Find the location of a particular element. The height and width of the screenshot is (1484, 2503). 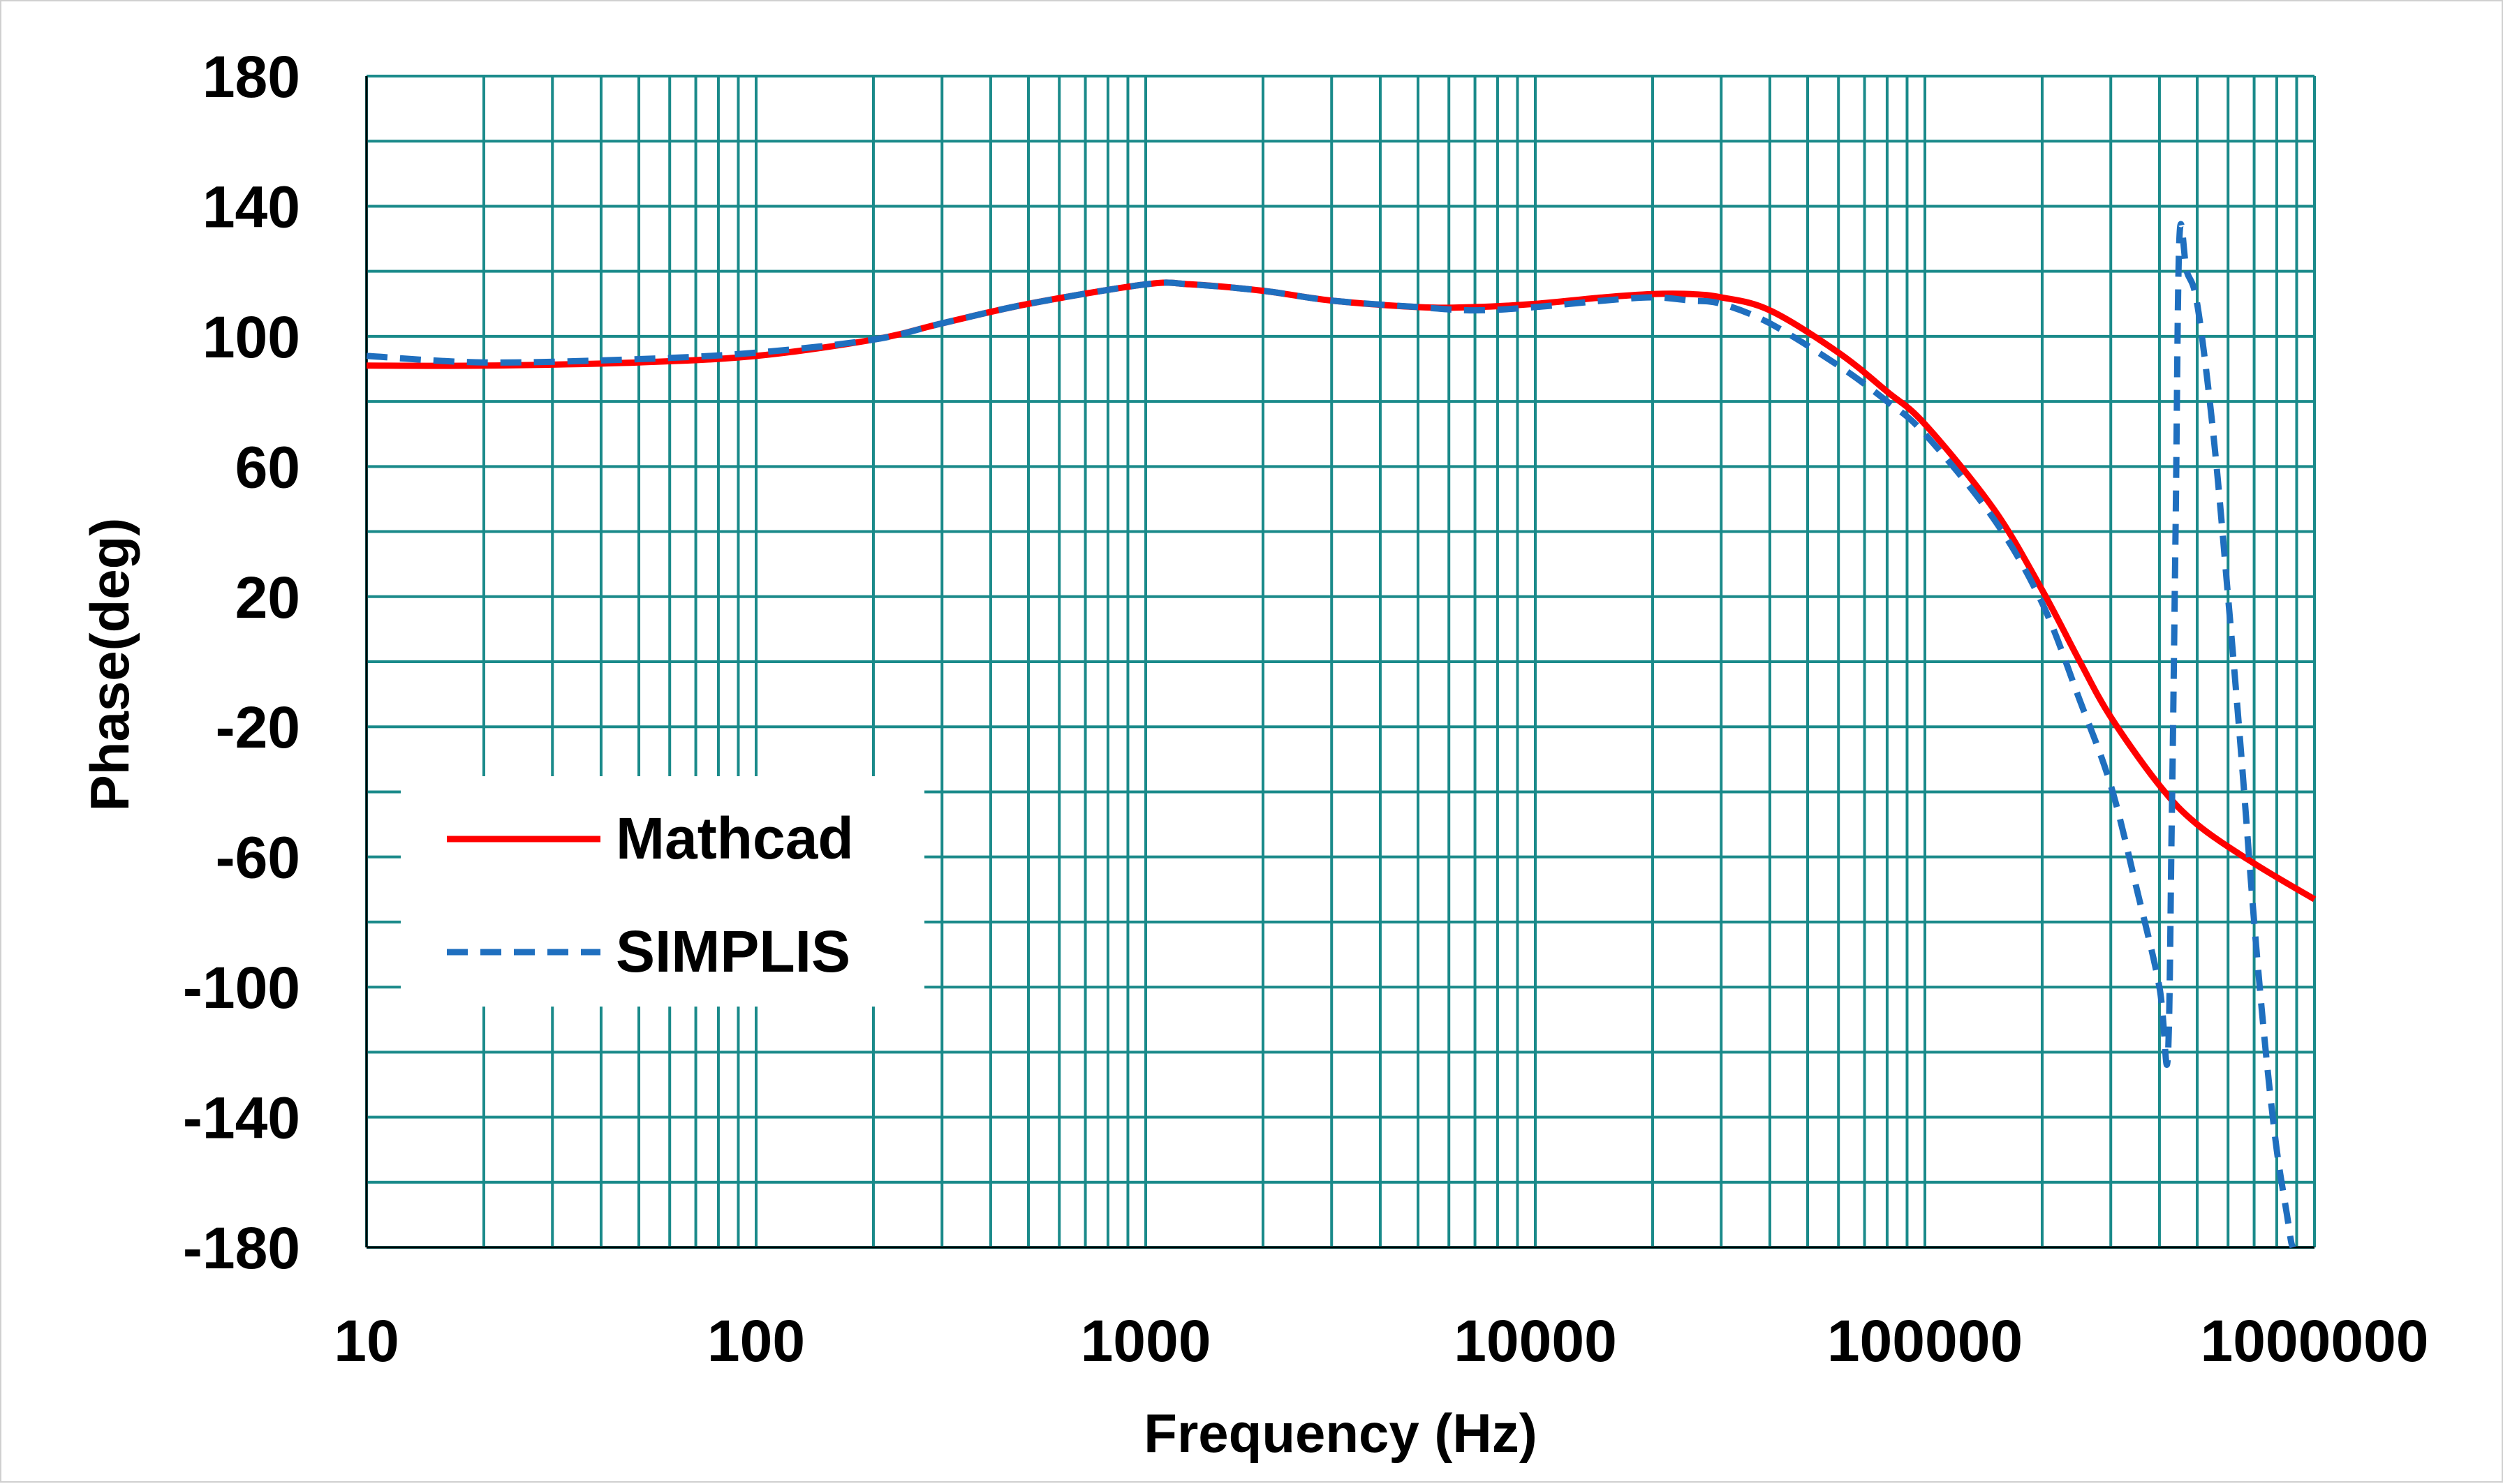

y-tick-label: -180 is located at coordinates (241, 1248).